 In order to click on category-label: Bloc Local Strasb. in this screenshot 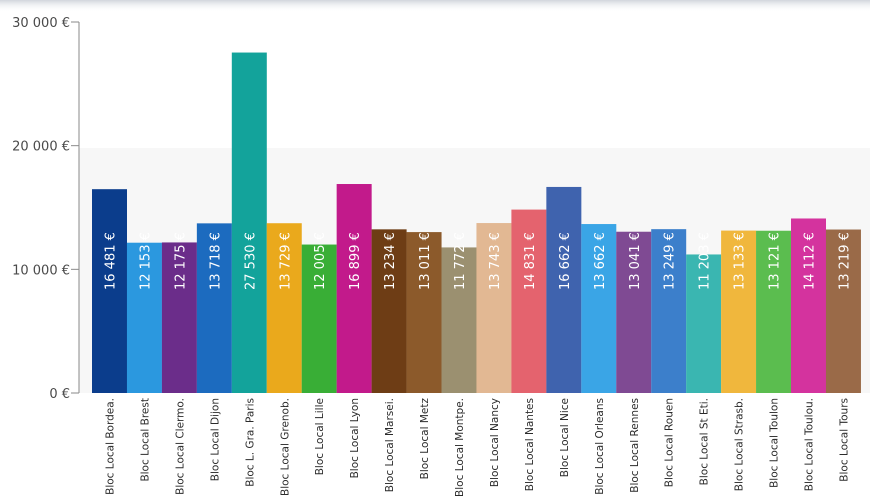, I will do `click(740, 444)`.